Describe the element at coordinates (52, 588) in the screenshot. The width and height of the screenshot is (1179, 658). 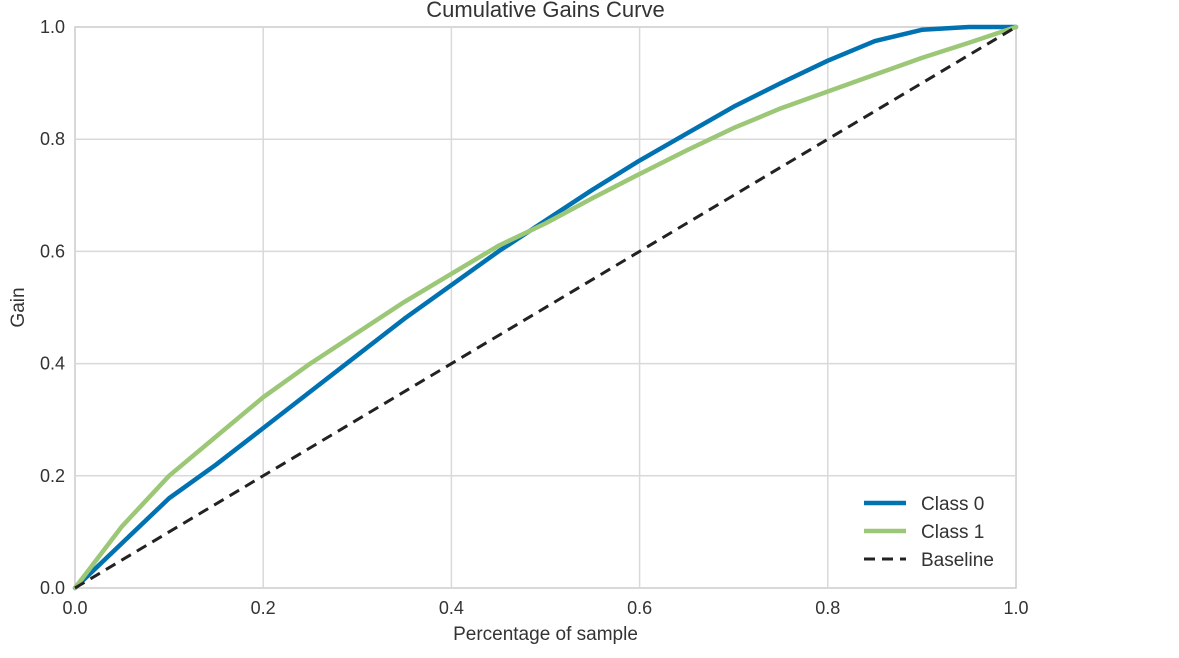
I see `y-tick-label: 0.0` at that location.